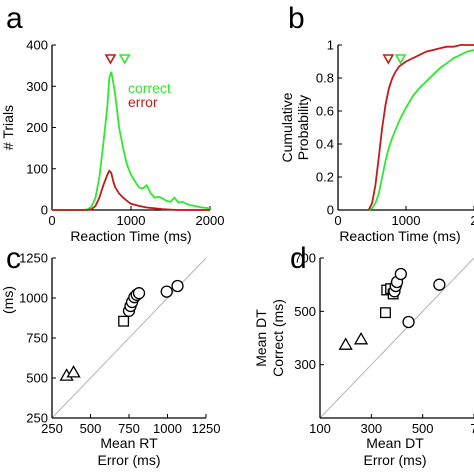 This screenshot has height=474, width=474. What do you see at coordinates (325, 177) in the screenshot?
I see `y-tick-label: 0.2` at bounding box center [325, 177].